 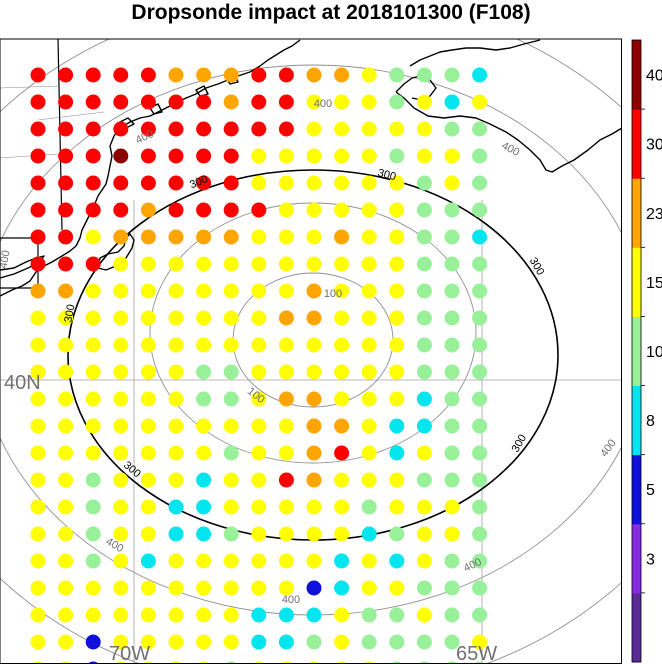 I want to click on colorbar-tick-label: 23, so click(x=654, y=214).